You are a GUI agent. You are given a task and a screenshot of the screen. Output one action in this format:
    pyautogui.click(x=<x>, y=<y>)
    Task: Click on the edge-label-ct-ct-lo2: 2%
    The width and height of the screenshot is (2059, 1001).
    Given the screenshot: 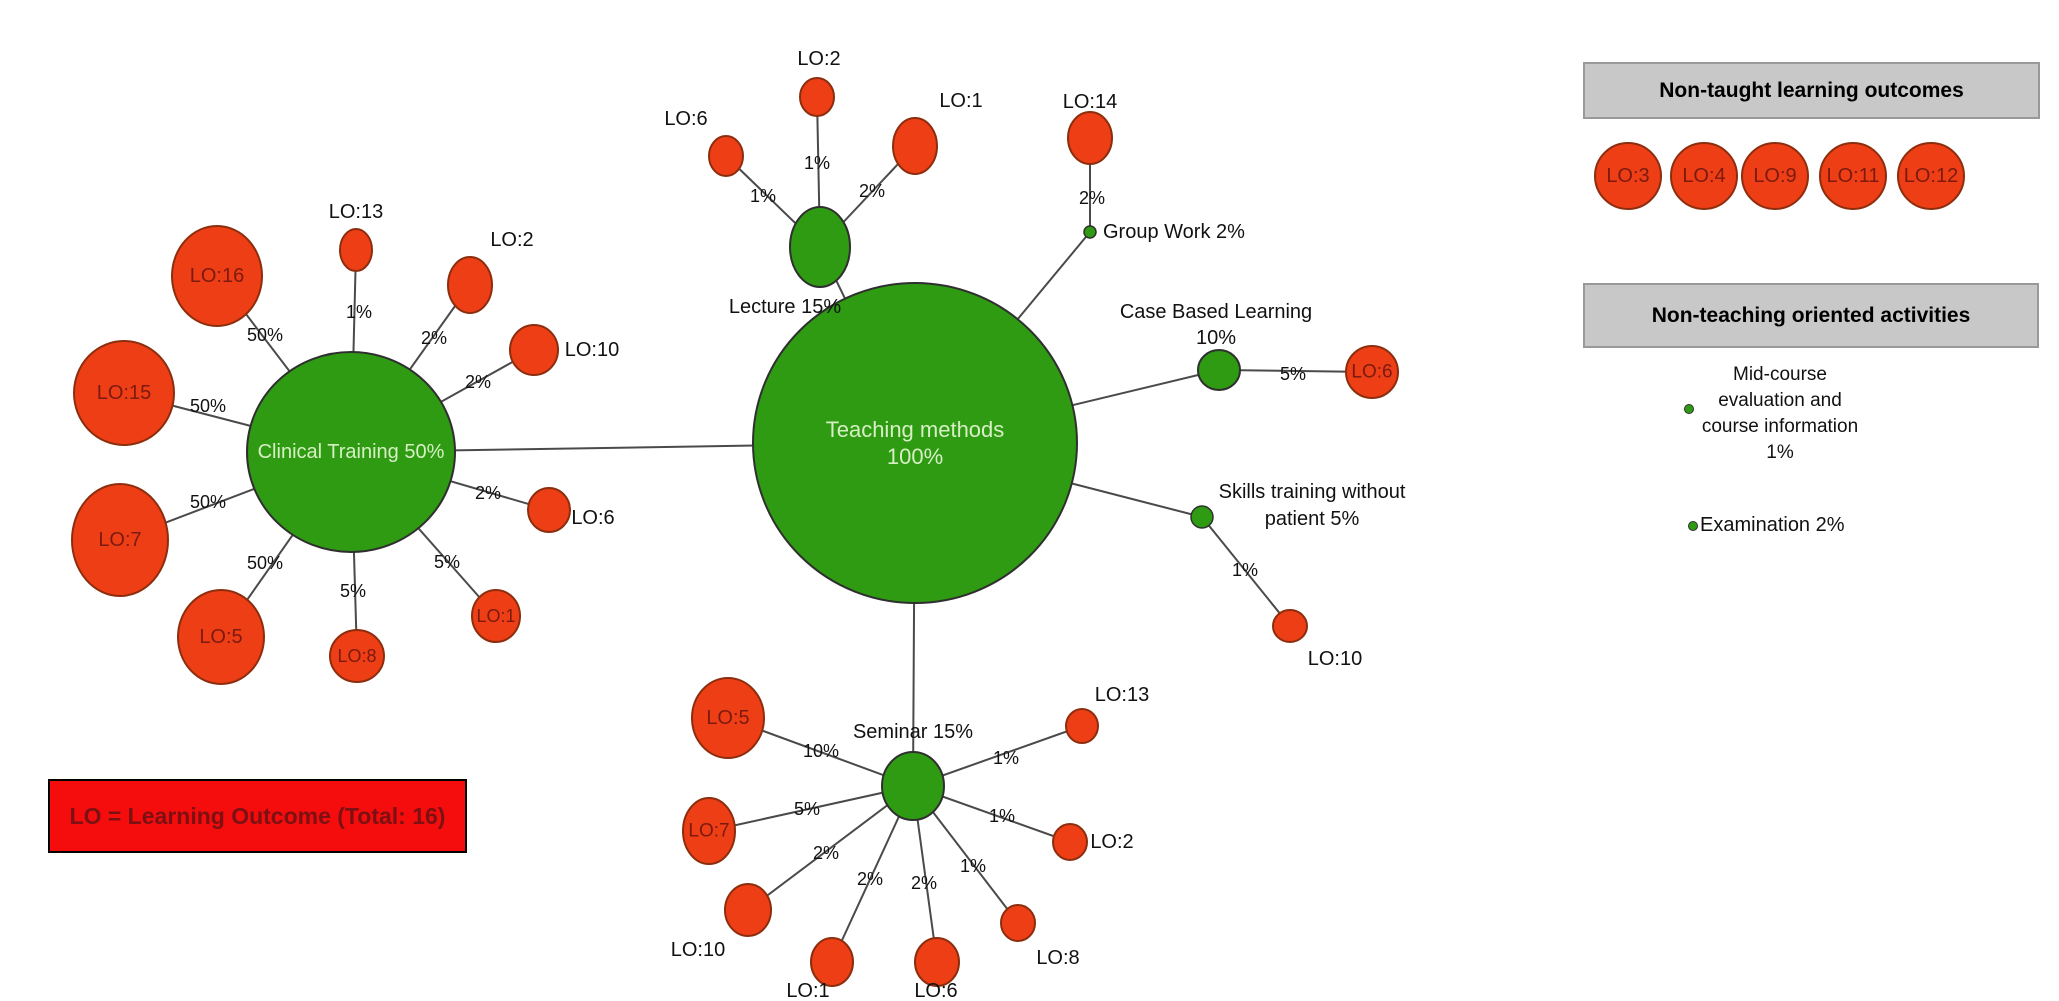 What is the action you would take?
    pyautogui.click(x=434, y=338)
    